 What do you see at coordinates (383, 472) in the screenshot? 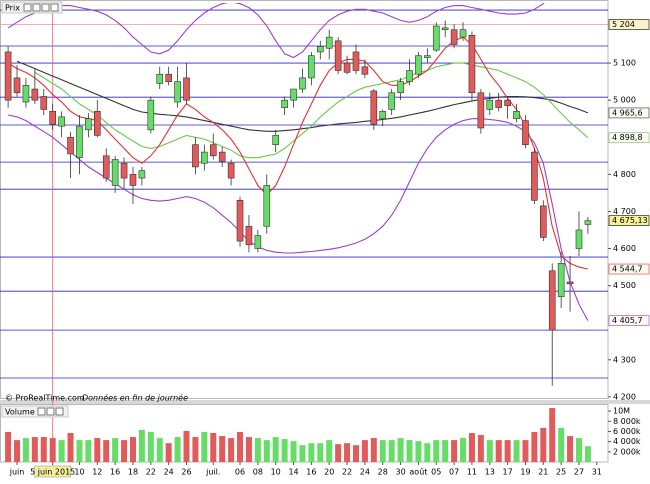
I see `x-tick-label: 28` at bounding box center [383, 472].